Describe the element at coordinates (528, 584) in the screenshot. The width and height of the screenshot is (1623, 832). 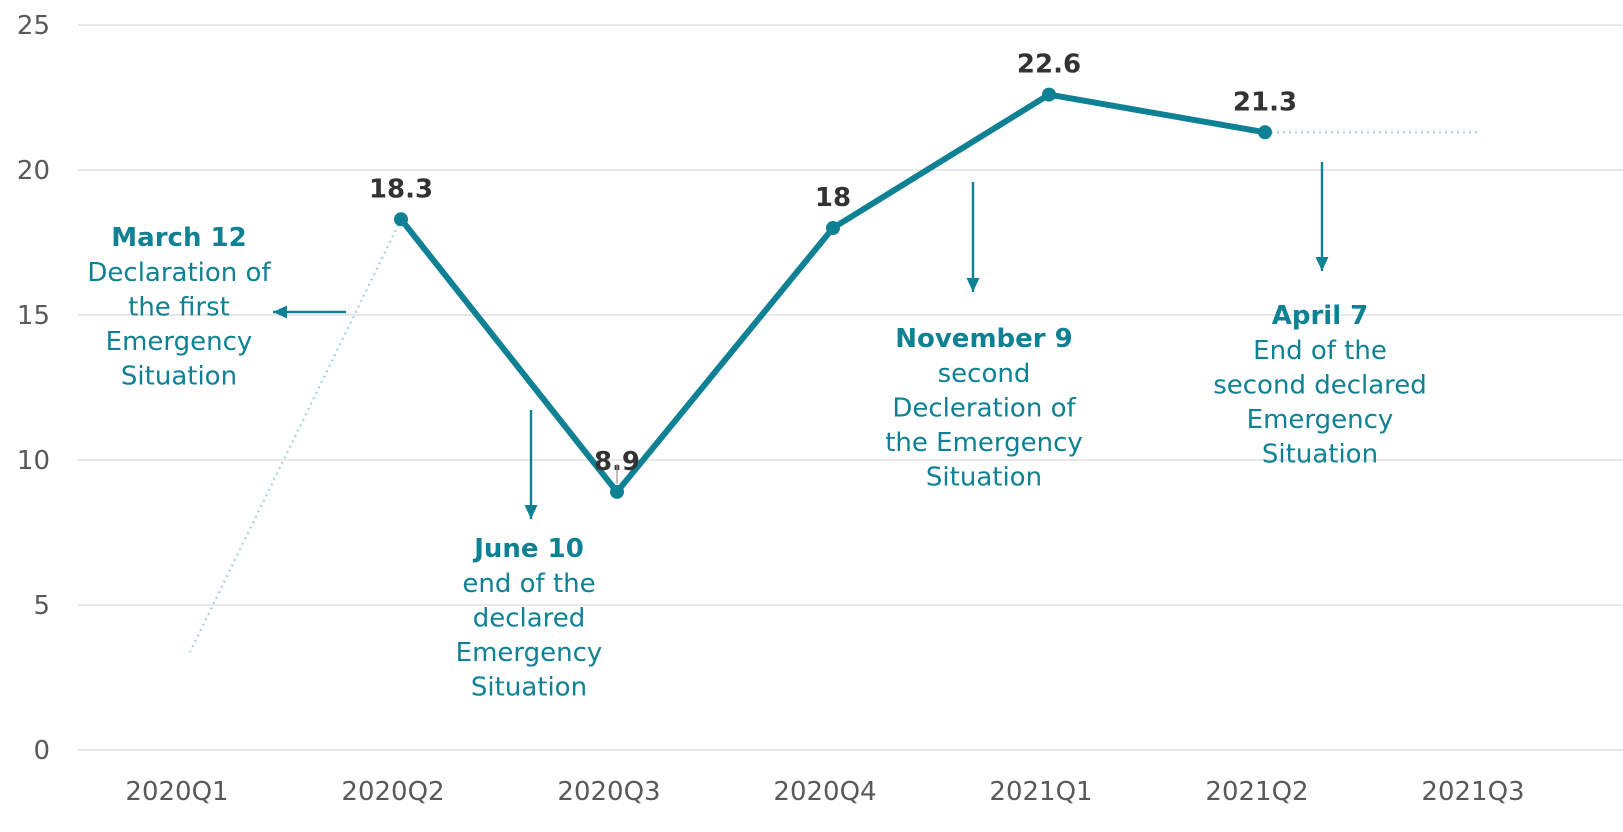
I see `annotation-line: end of the` at that location.